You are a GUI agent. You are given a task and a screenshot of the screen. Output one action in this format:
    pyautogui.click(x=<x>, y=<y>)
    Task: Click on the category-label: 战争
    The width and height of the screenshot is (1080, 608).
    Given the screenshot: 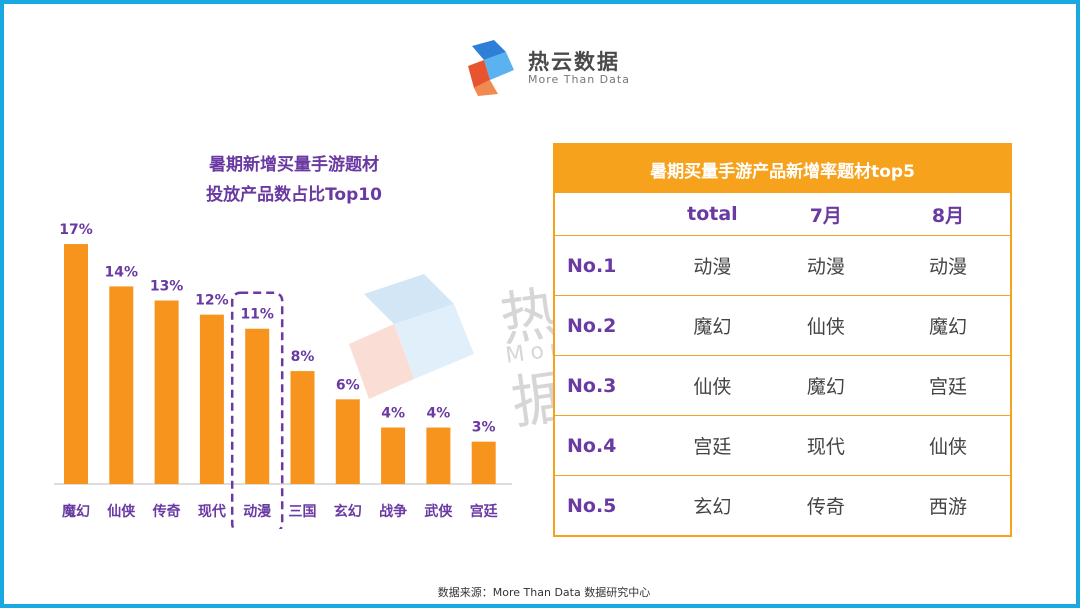 What is the action you would take?
    pyautogui.click(x=393, y=511)
    